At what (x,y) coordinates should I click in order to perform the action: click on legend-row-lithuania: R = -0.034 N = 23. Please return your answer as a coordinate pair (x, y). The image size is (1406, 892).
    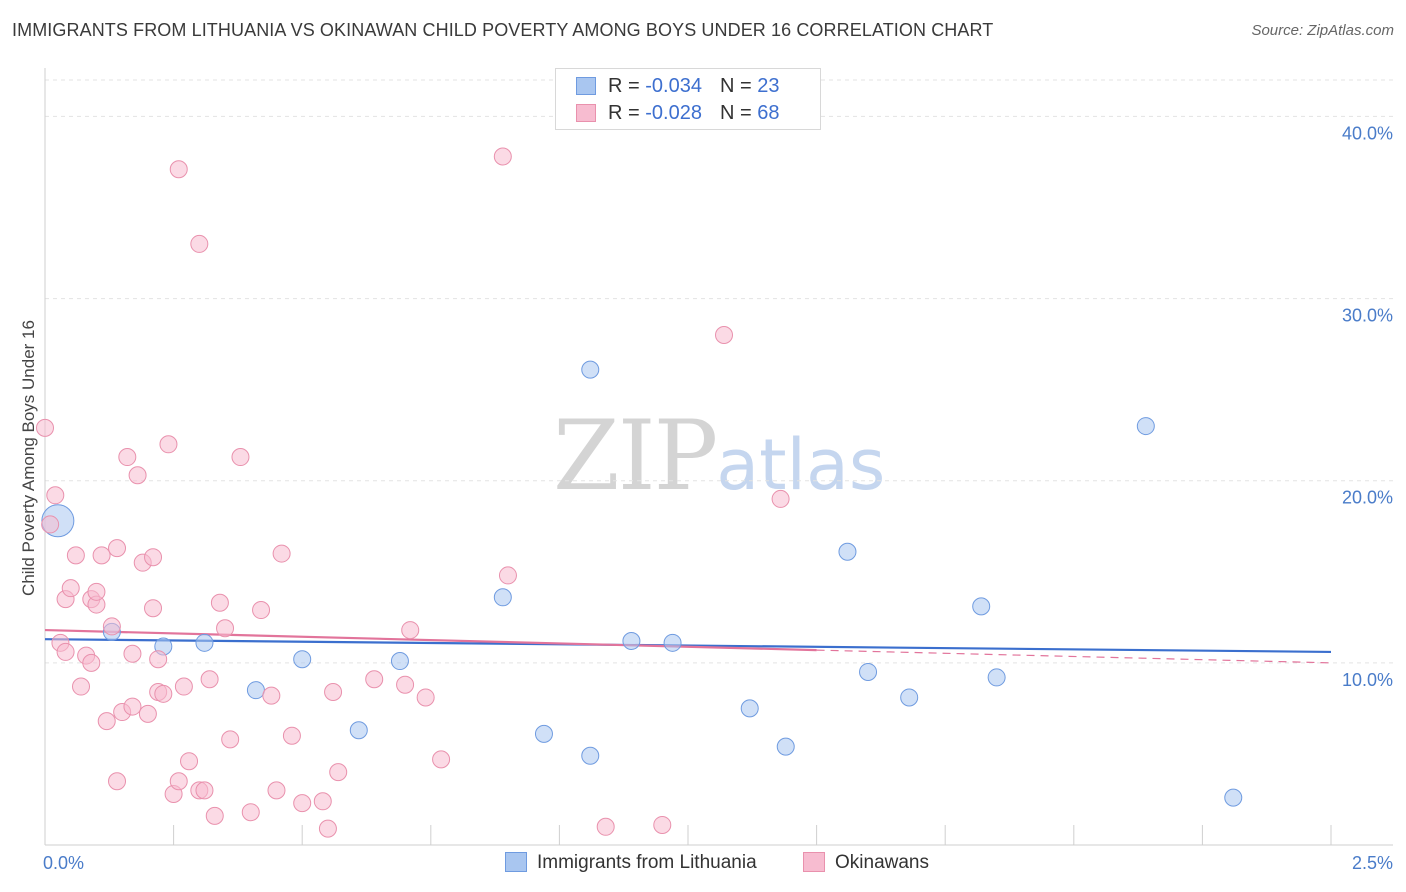
    Looking at the image, I should click on (677, 88).